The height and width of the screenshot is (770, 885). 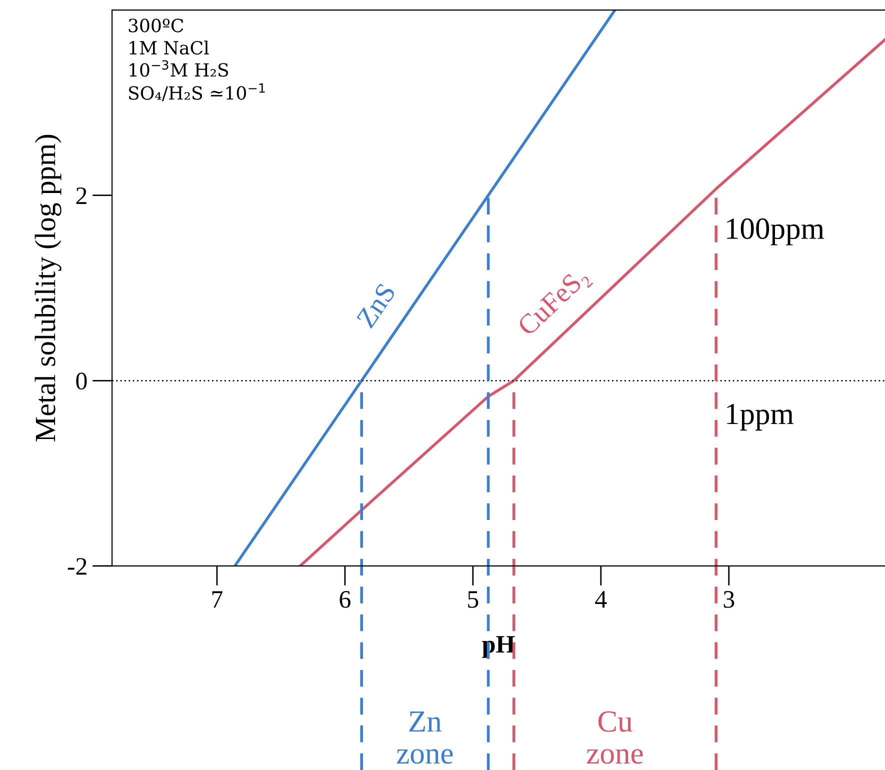 I want to click on y-tick-label: 2, so click(x=81, y=195).